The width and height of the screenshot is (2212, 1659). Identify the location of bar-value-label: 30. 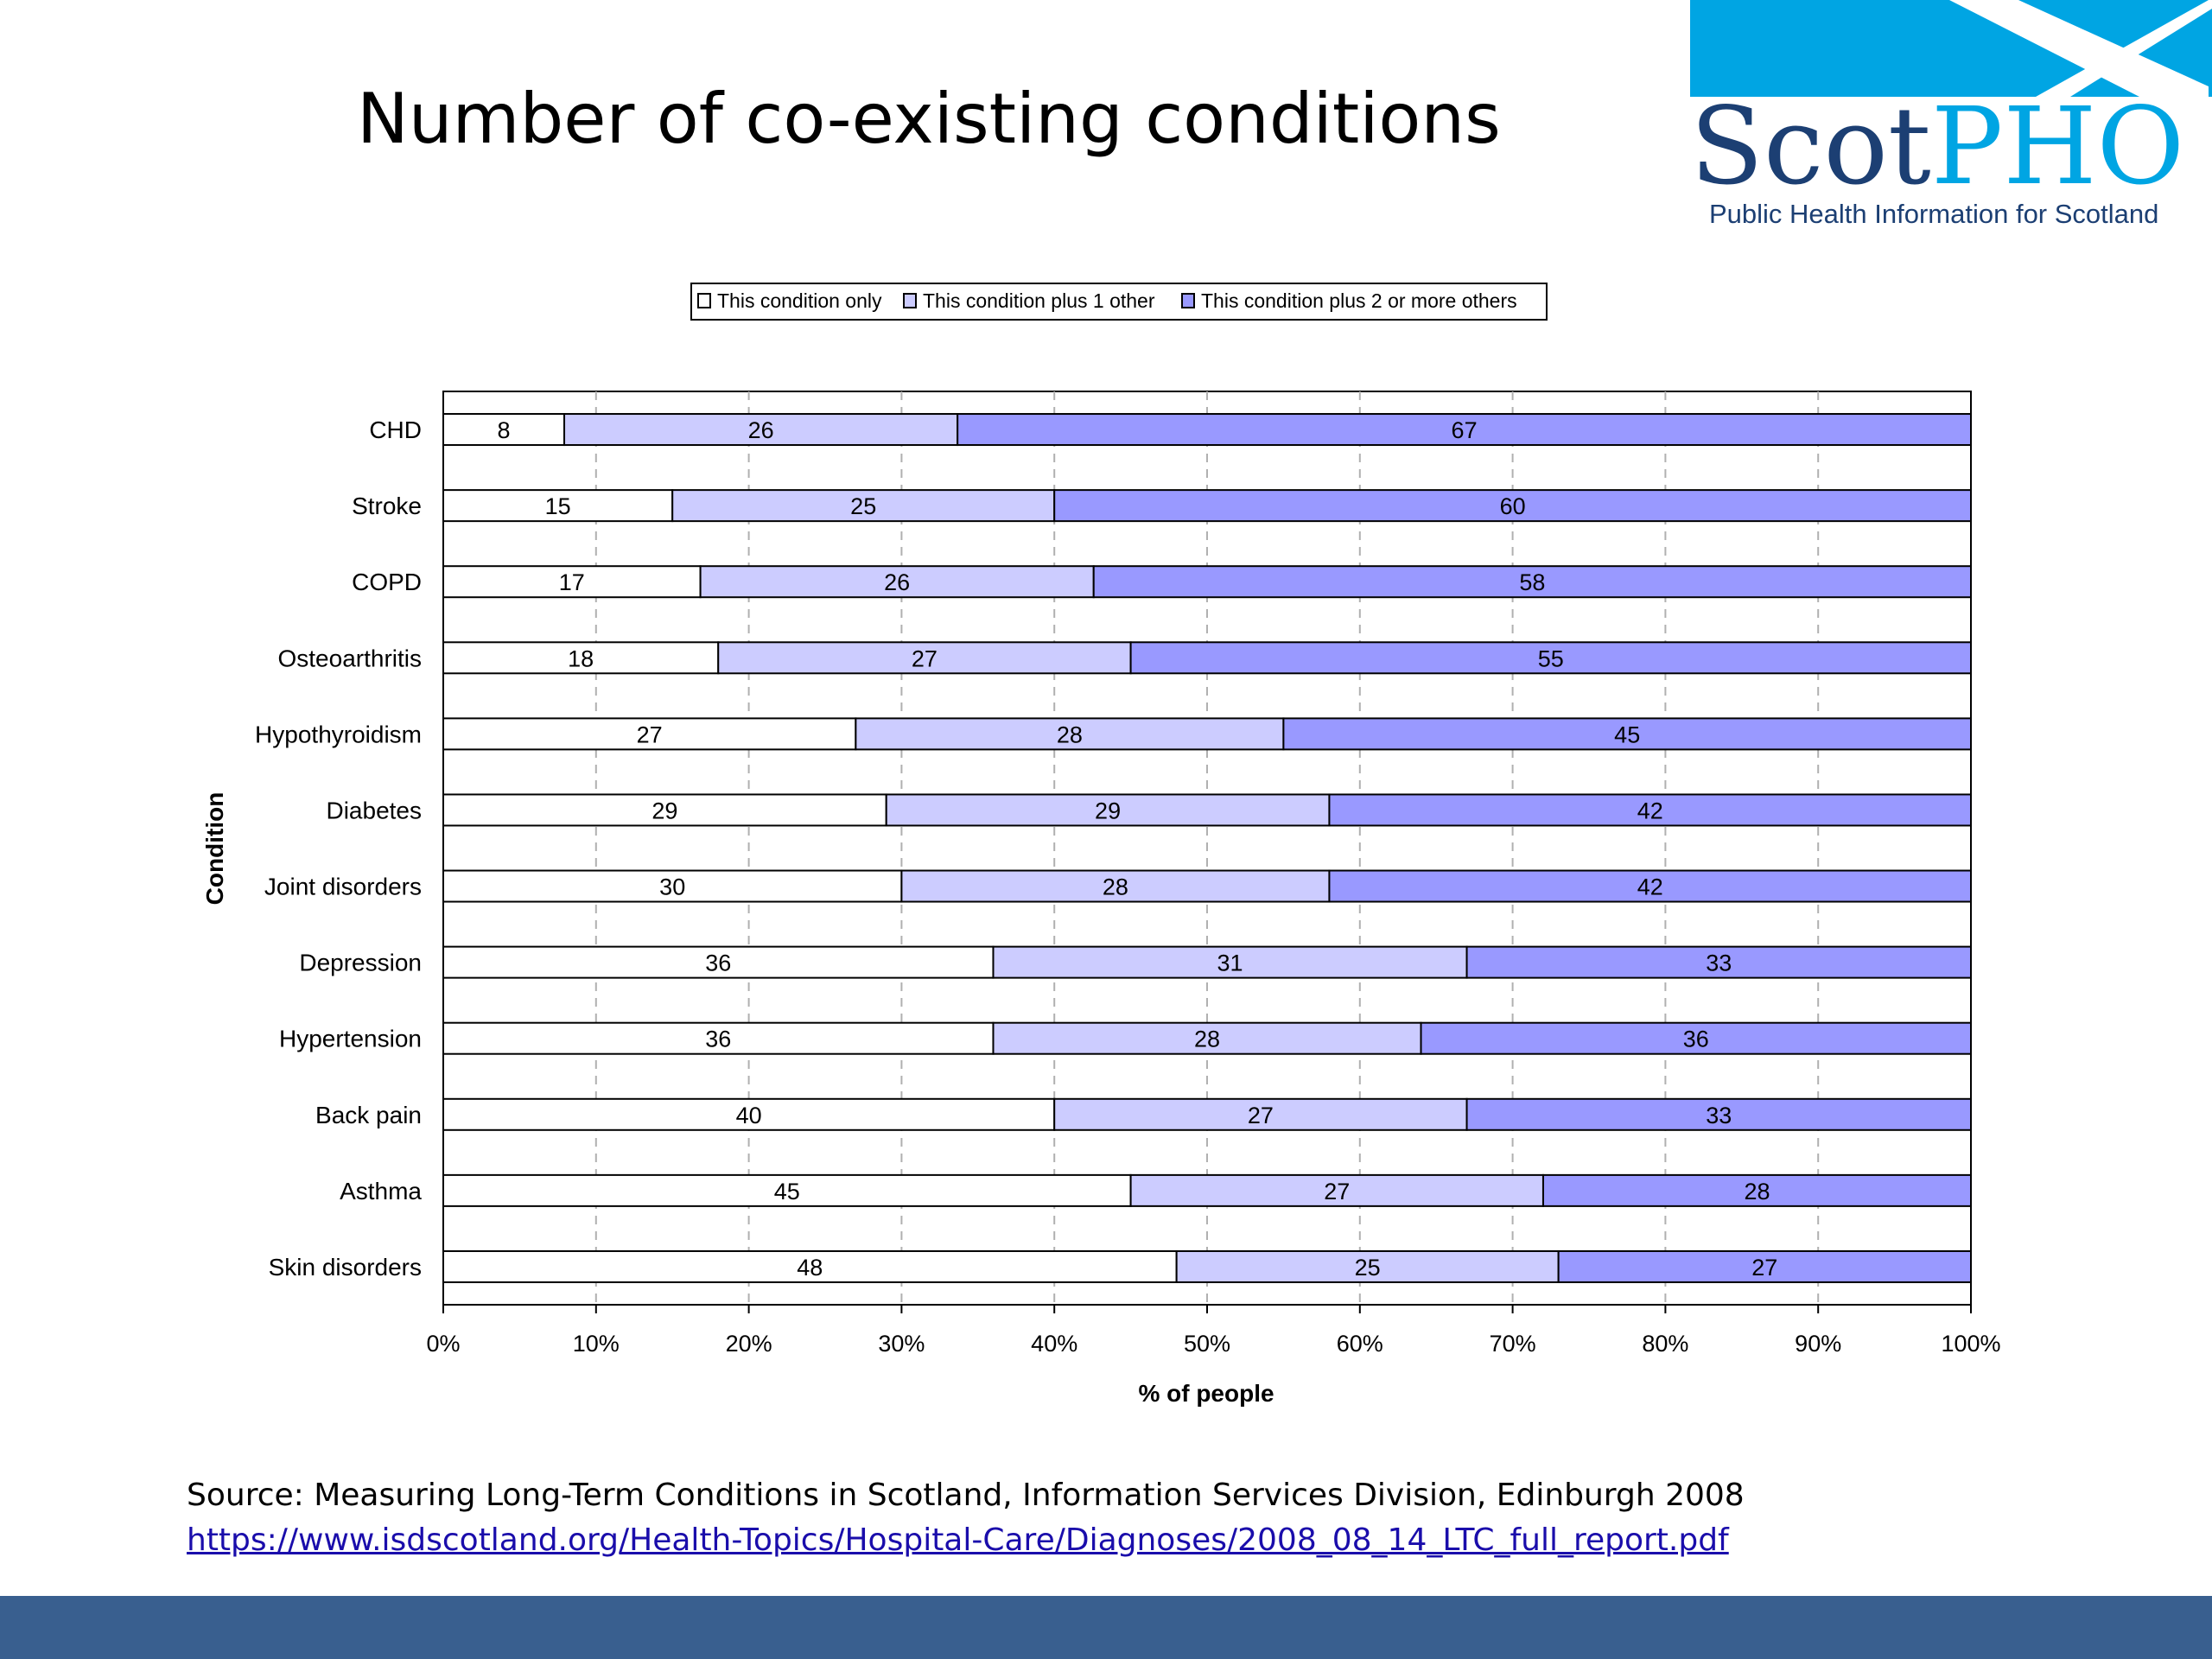
(672, 887).